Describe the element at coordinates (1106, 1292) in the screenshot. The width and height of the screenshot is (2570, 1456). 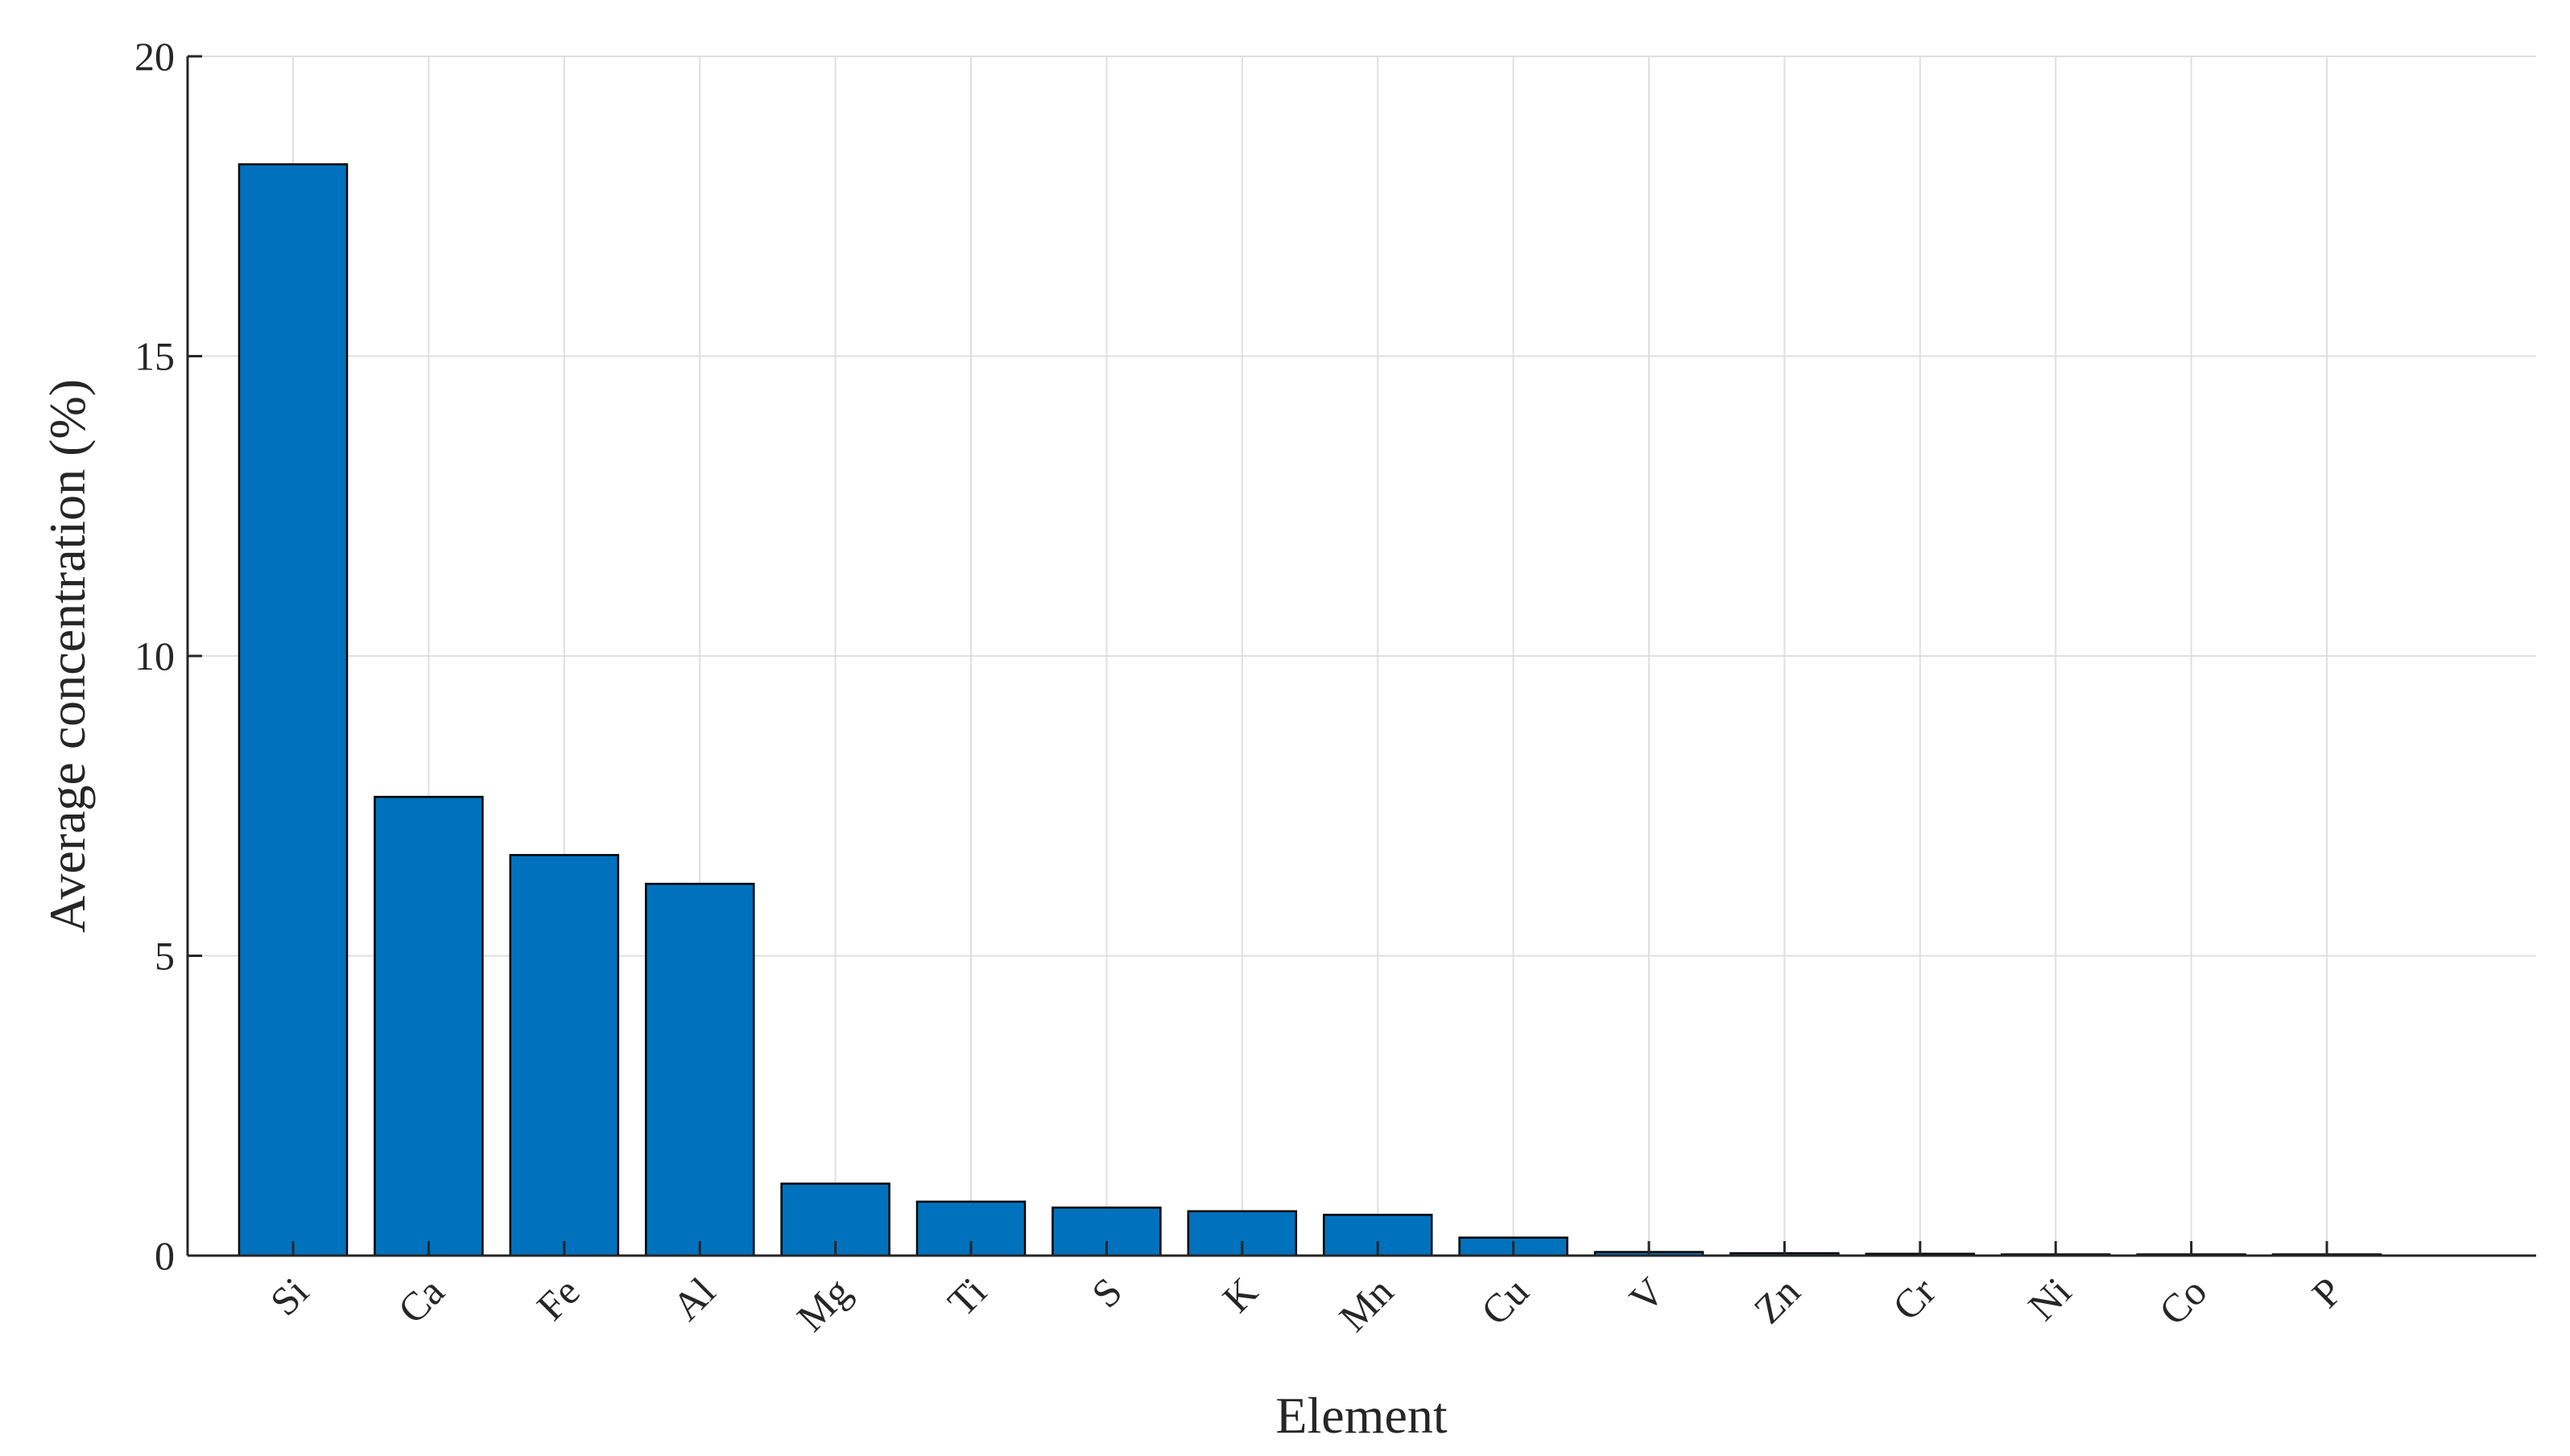
I see `x-tick-label-s: S` at that location.